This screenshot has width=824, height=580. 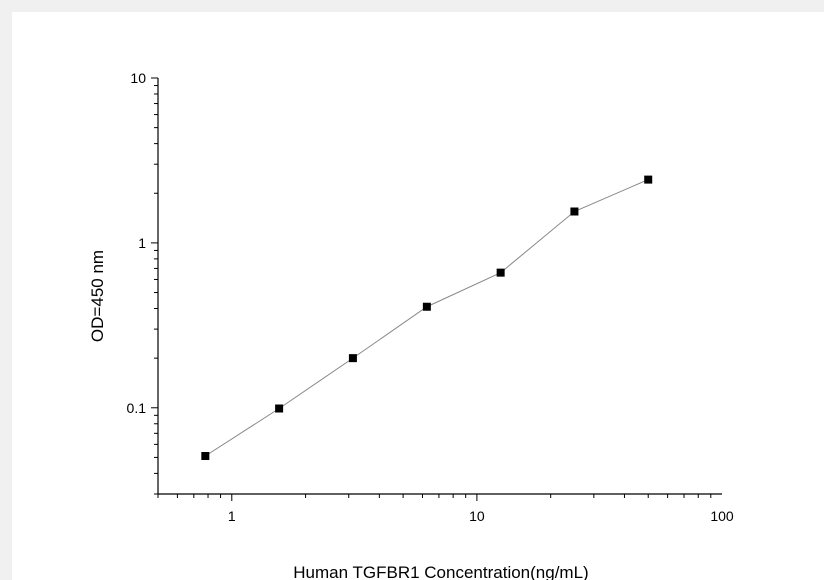 What do you see at coordinates (722, 516) in the screenshot?
I see `x-tick-label: 100` at bounding box center [722, 516].